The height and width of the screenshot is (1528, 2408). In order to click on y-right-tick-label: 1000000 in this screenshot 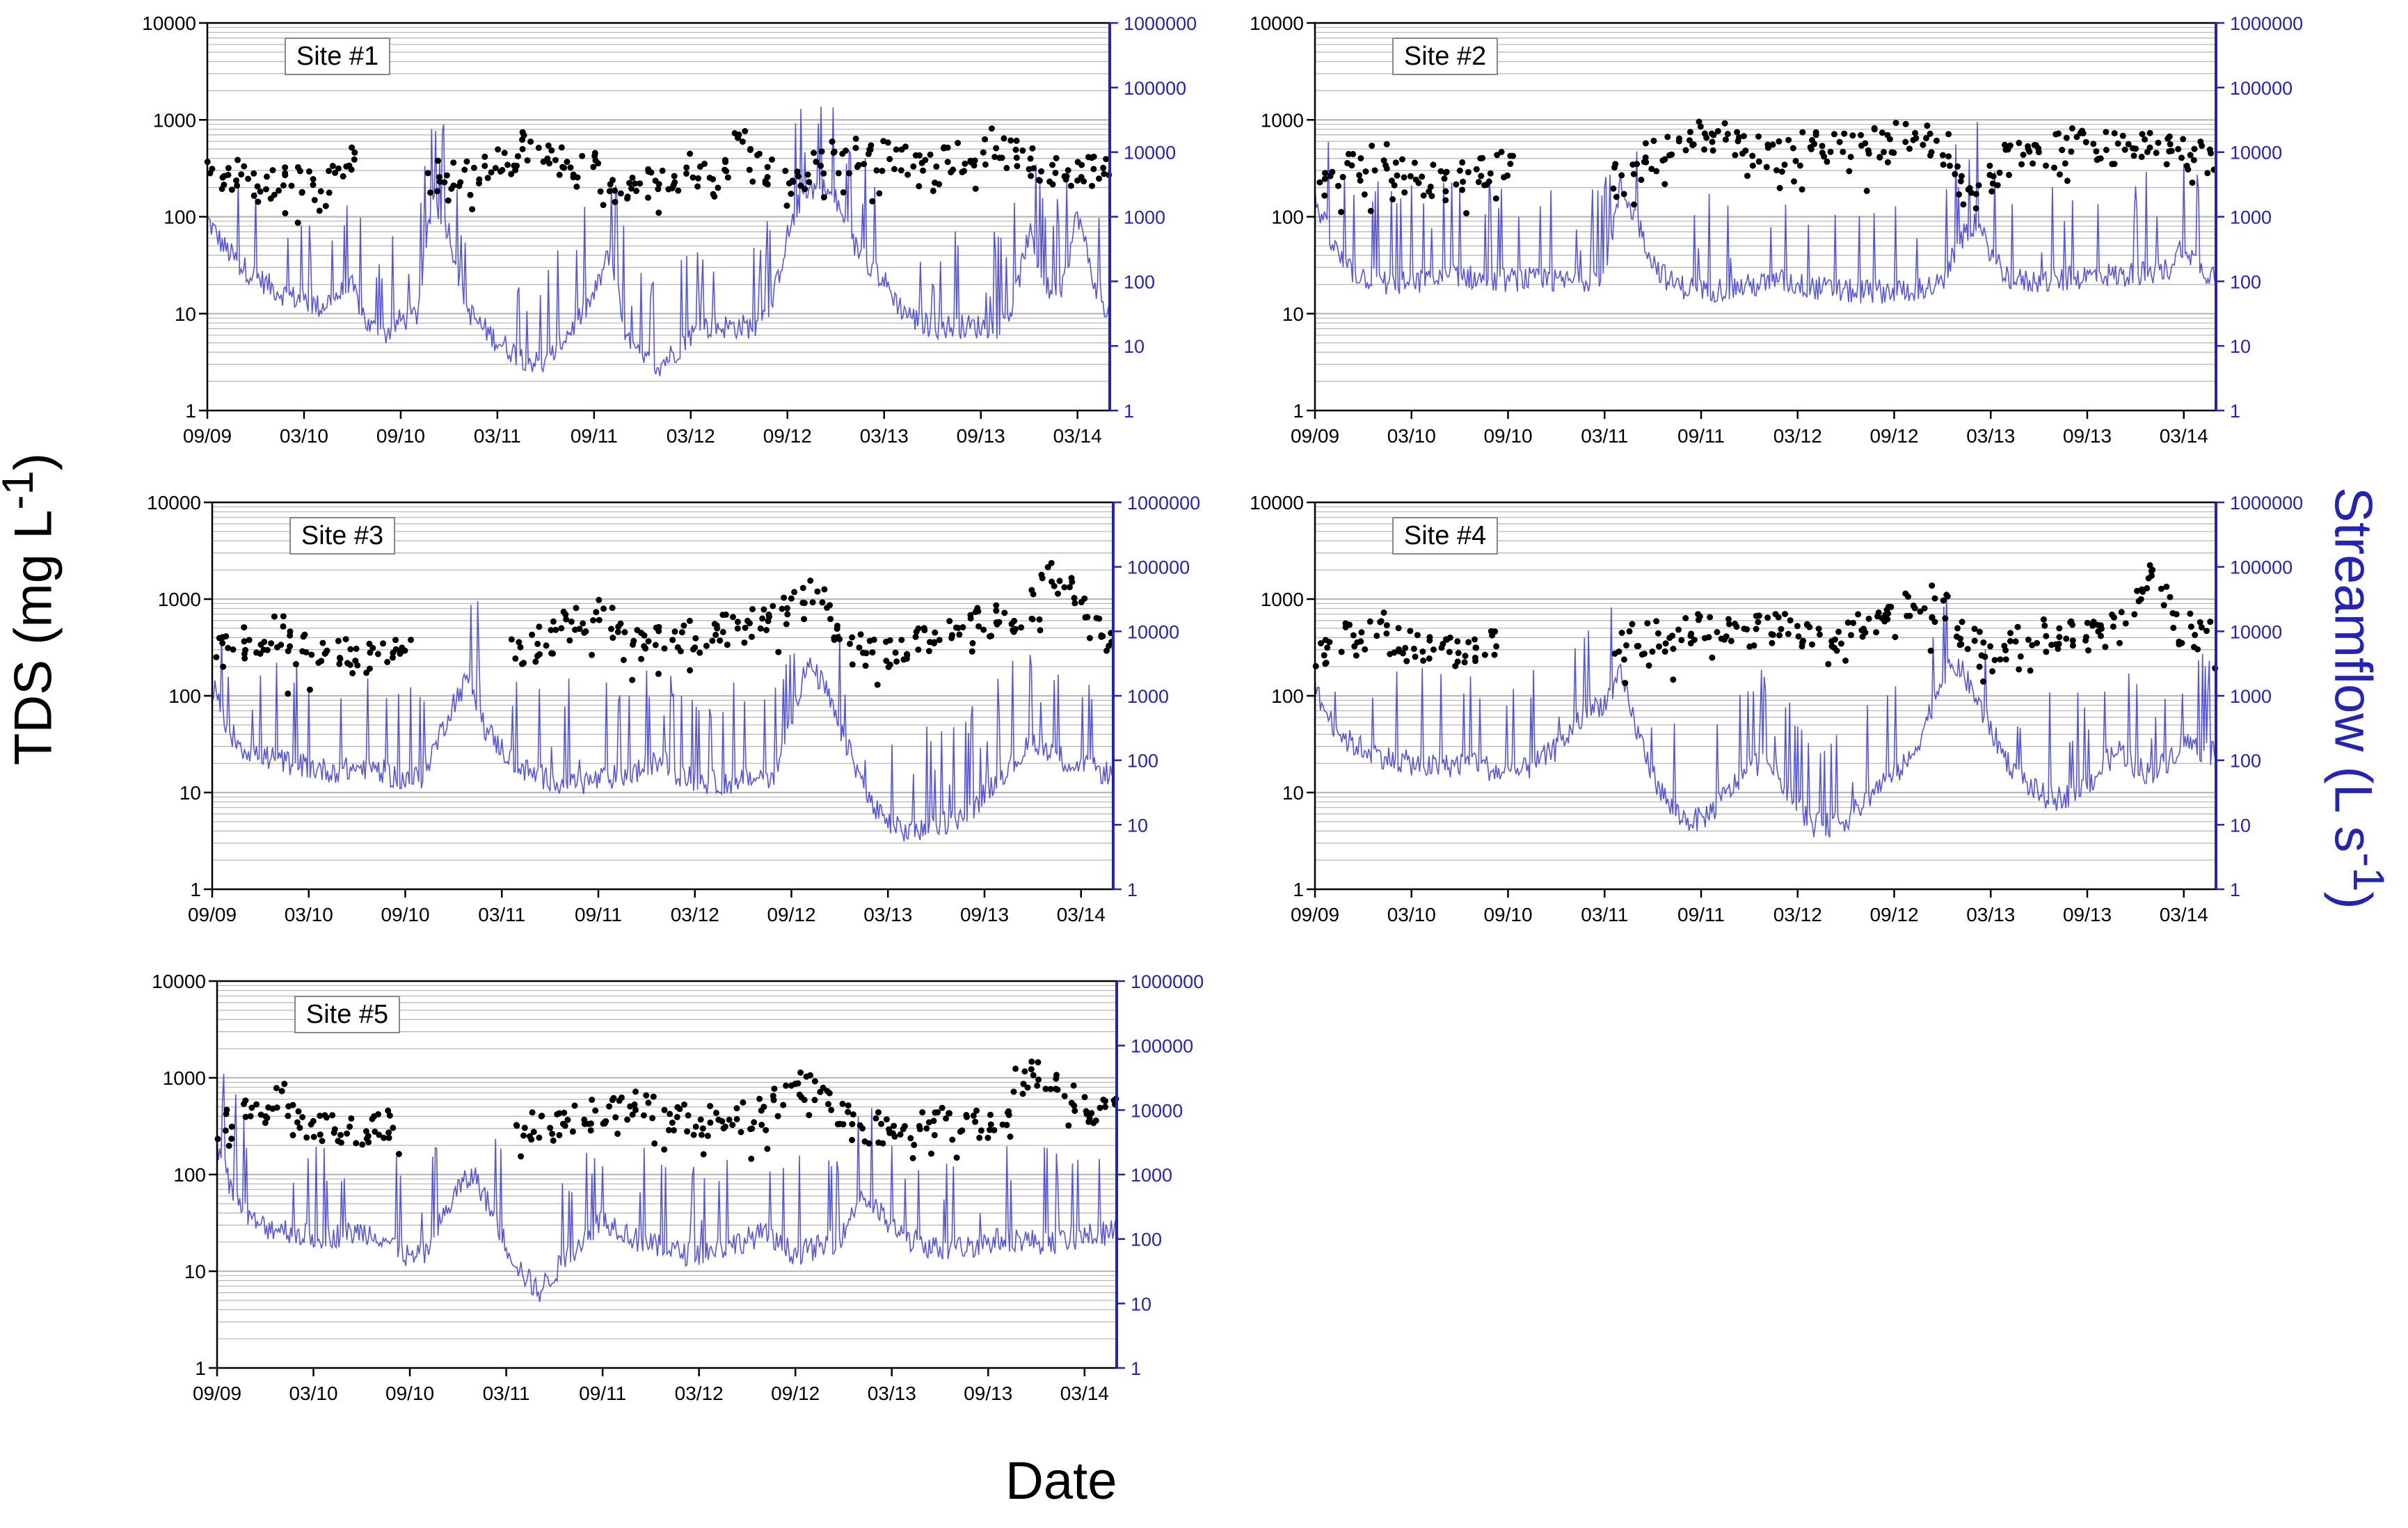, I will do `click(1164, 503)`.